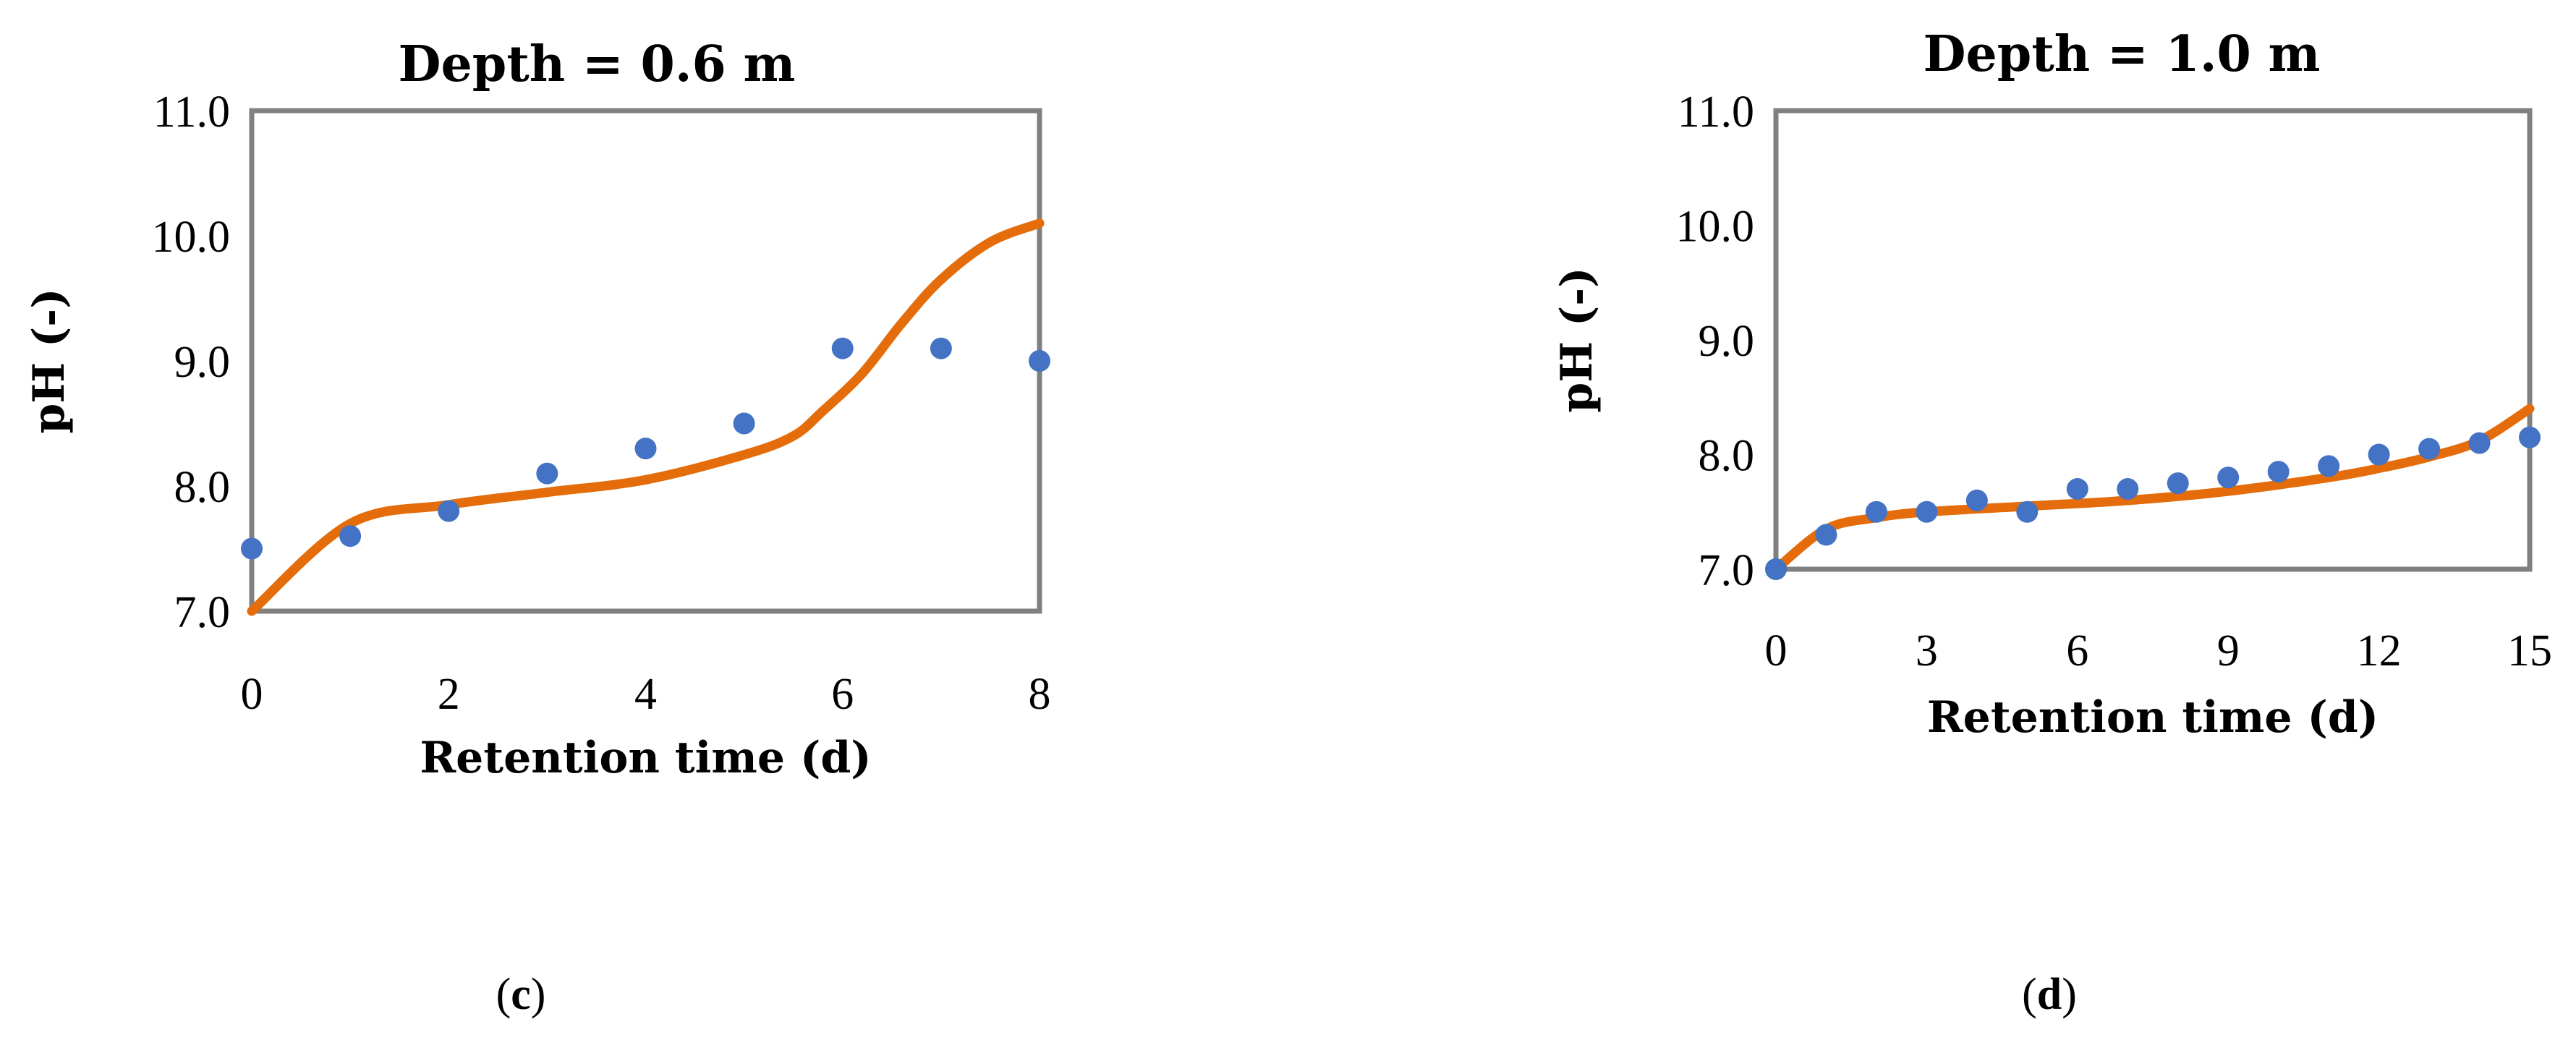 Image resolution: width=2576 pixels, height=1048 pixels. What do you see at coordinates (2228, 651) in the screenshot?
I see `x-tick-label: 9` at bounding box center [2228, 651].